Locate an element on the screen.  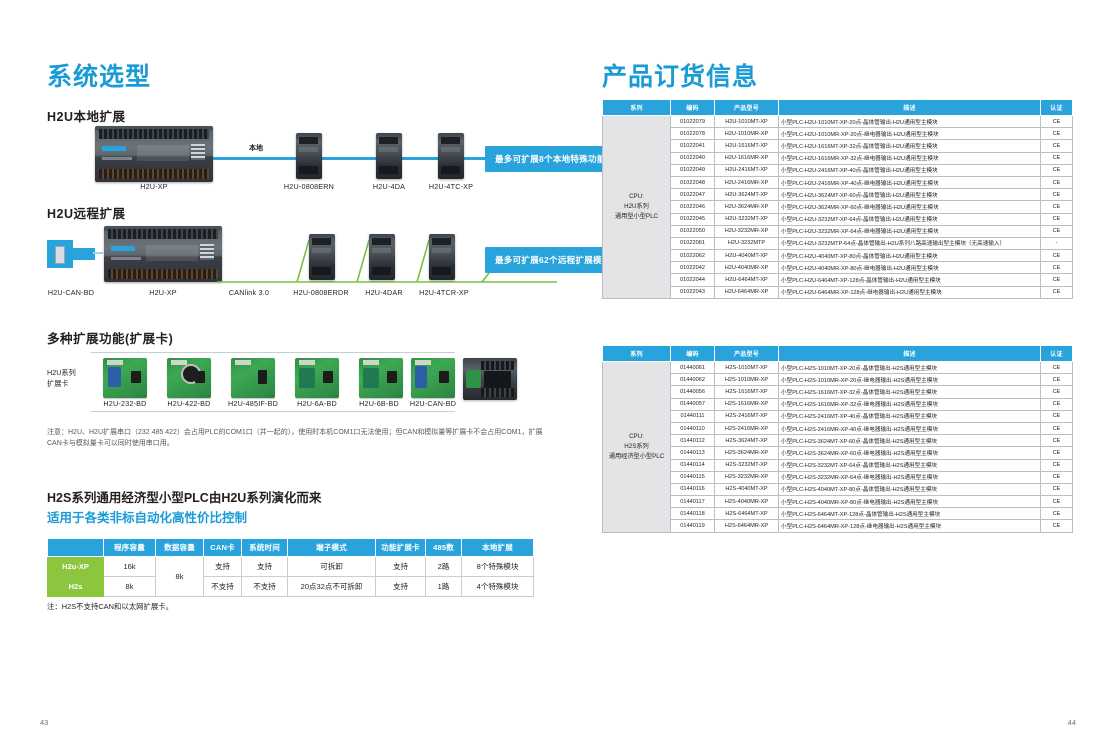
terminal-block-top is located at coordinates (154, 134).